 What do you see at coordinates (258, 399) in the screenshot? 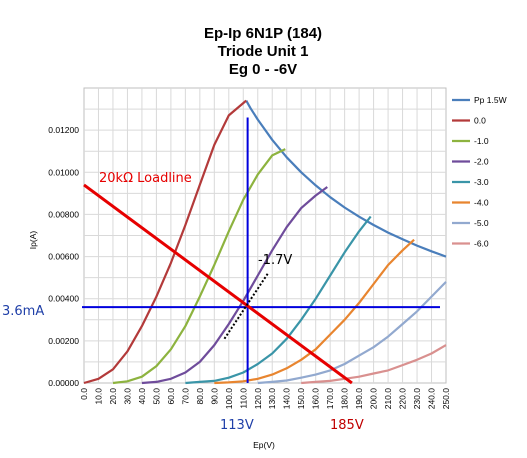
I see `x-tick-label: 120.0` at bounding box center [258, 399].